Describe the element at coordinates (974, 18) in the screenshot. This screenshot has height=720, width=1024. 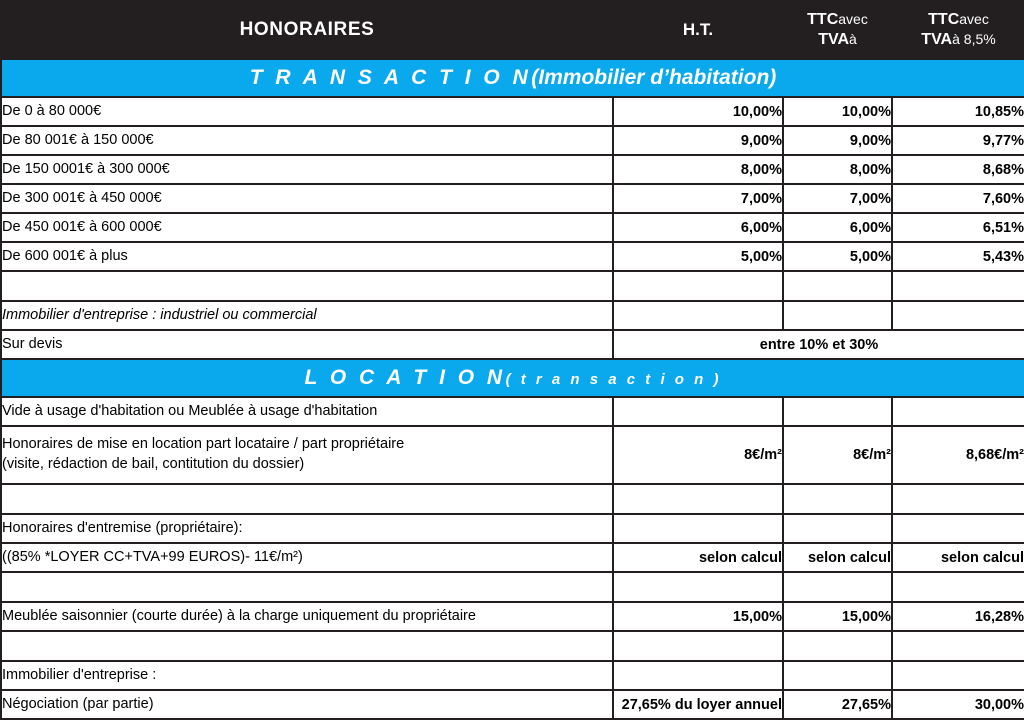
I see `header-ttc2-line1-small: avec` at that location.